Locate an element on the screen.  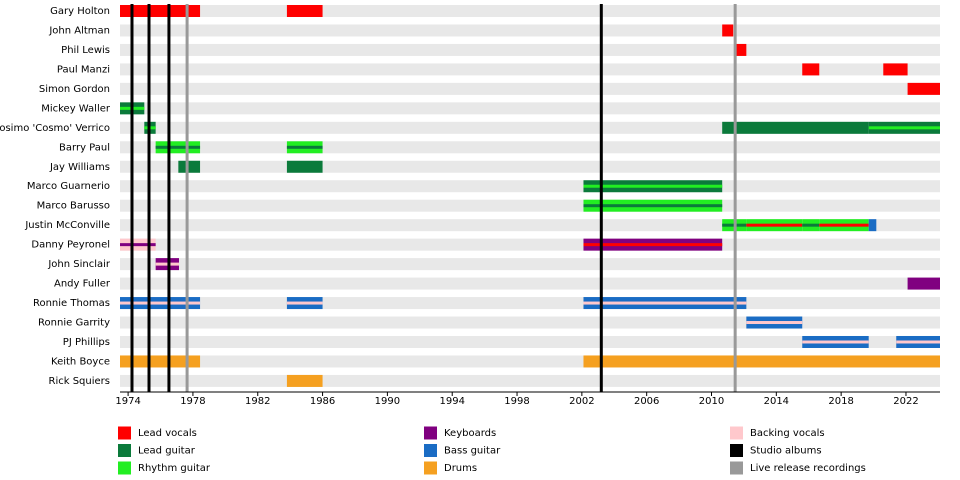
member-label: Phil Lewis is located at coordinates (85, 50).